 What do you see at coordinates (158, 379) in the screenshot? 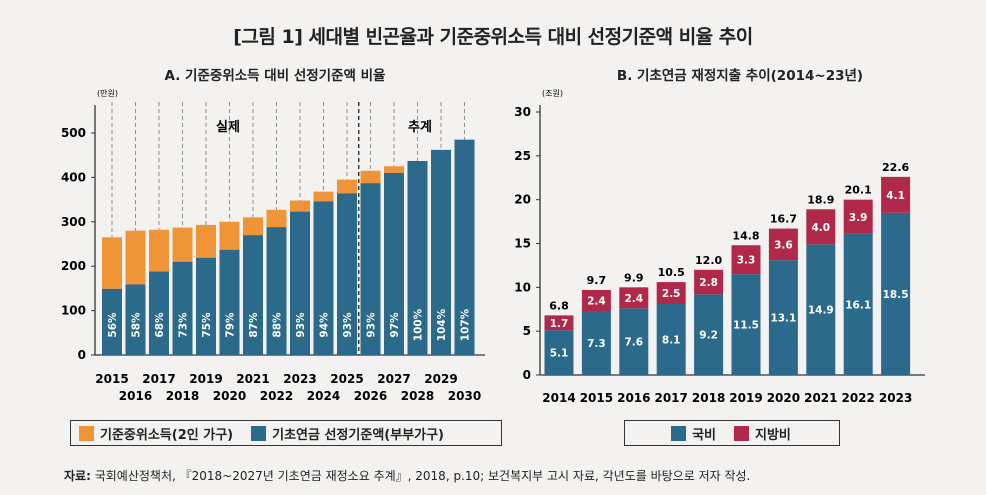
I see `chart-a-x-tick-label: 2017` at bounding box center [158, 379].